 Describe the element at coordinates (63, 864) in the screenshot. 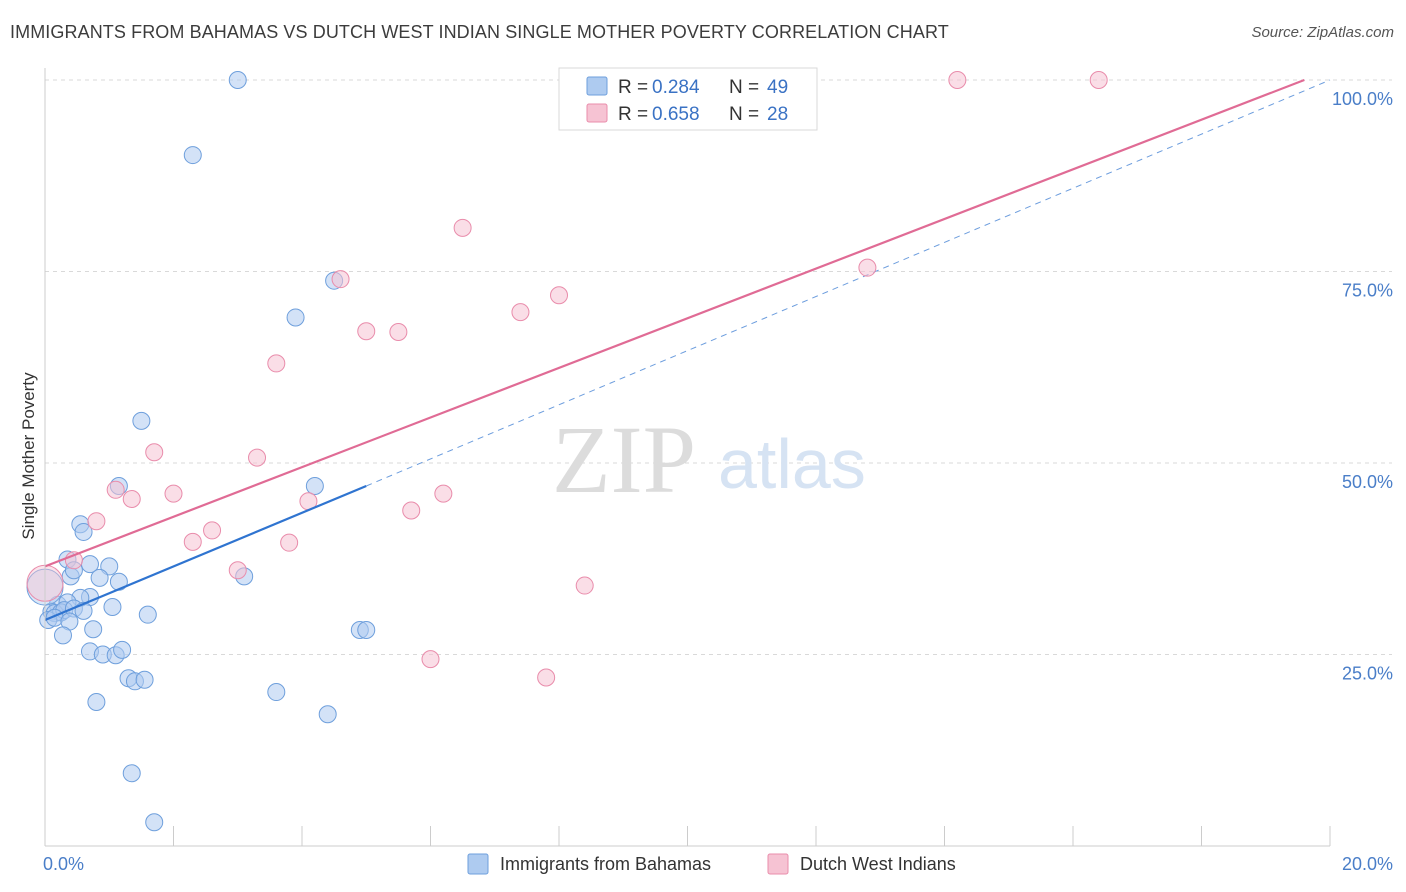

I see `x-tick-label-min: 0.0%` at that location.